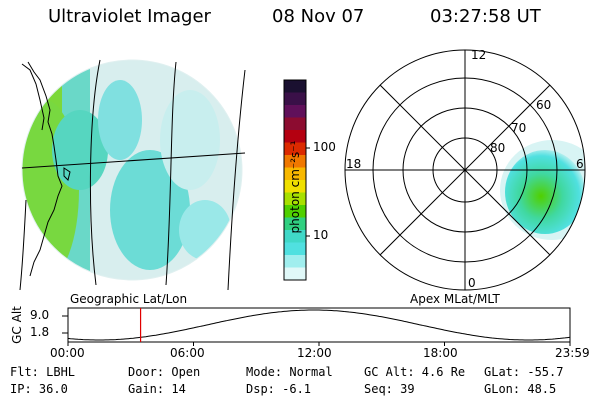  I want to click on info-flt: Flt: LBHL, so click(43, 372).